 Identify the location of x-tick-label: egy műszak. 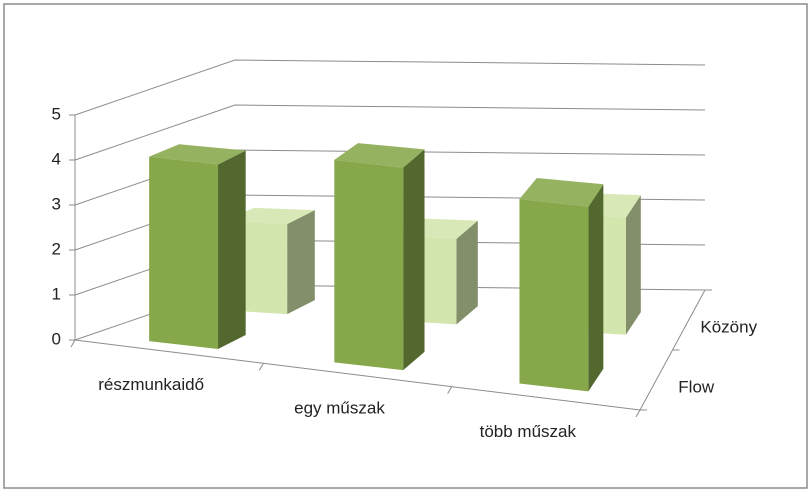
(339, 407).